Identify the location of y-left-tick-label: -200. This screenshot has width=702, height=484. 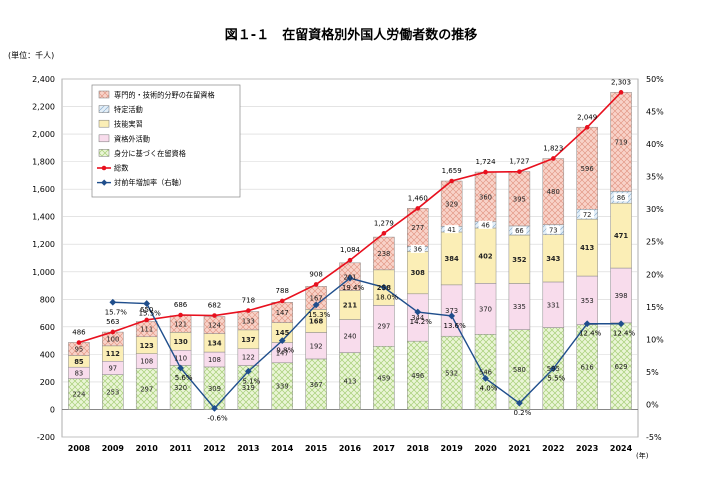
(46, 437).